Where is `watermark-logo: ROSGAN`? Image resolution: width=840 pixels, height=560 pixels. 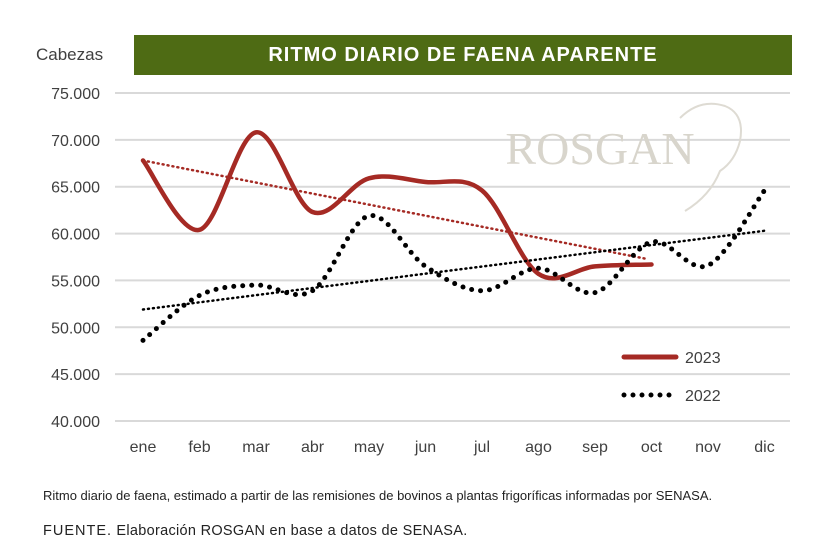 watermark-logo: ROSGAN is located at coordinates (599, 148).